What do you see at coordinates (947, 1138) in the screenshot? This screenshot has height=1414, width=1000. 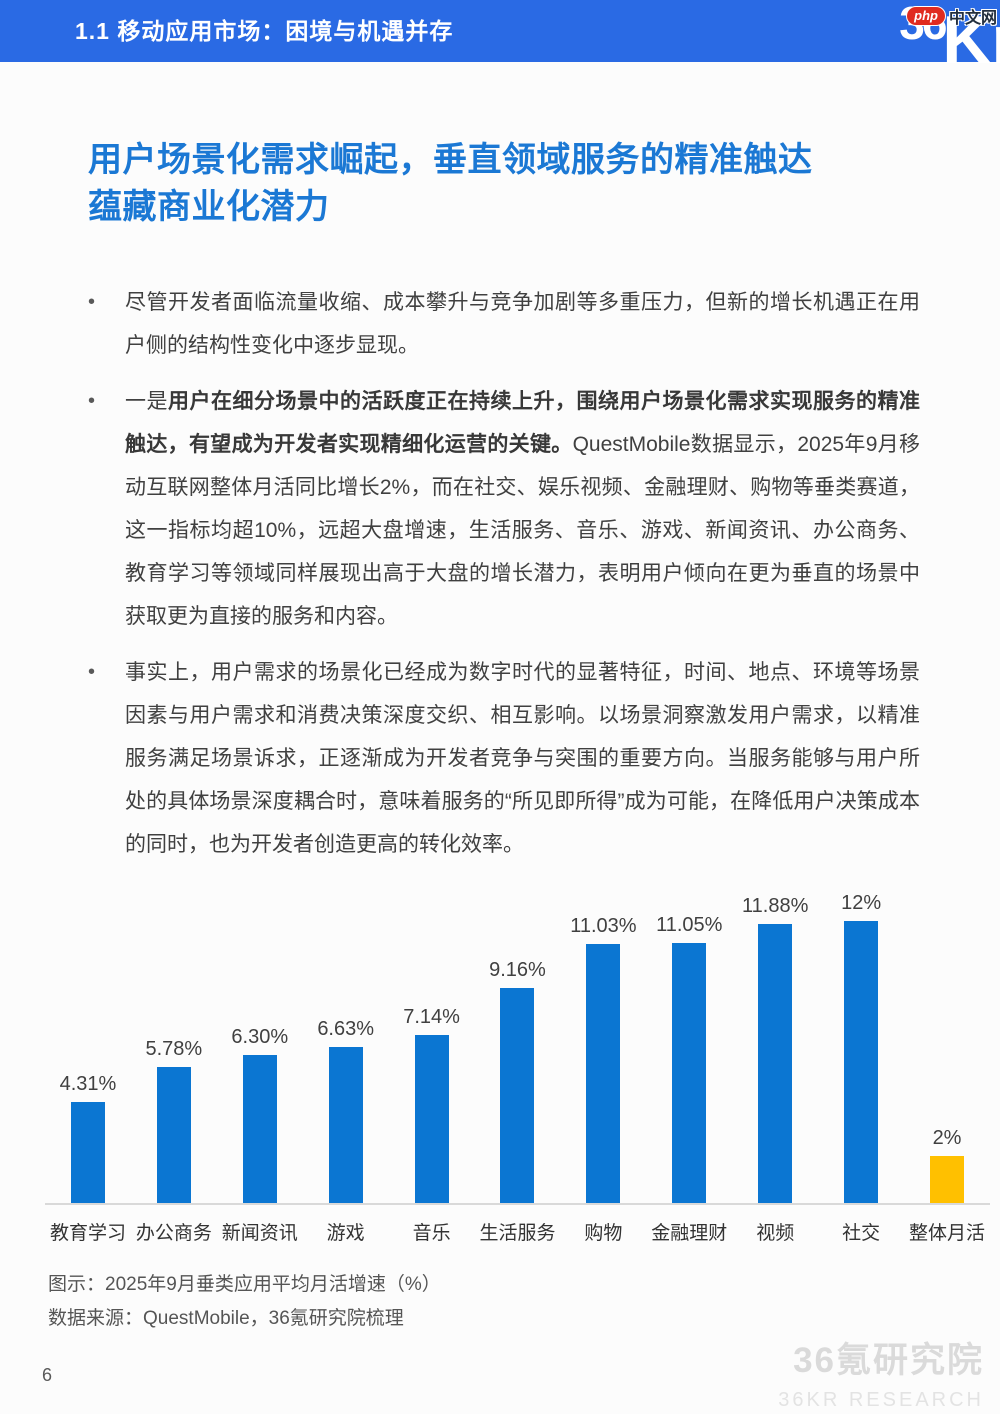 I see `bar-value-label: 2%` at bounding box center [947, 1138].